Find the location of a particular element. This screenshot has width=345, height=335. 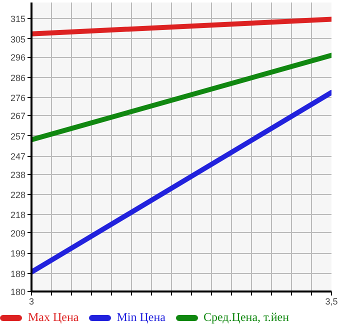

x-tick-label: 3,5 is located at coordinates (331, 301).